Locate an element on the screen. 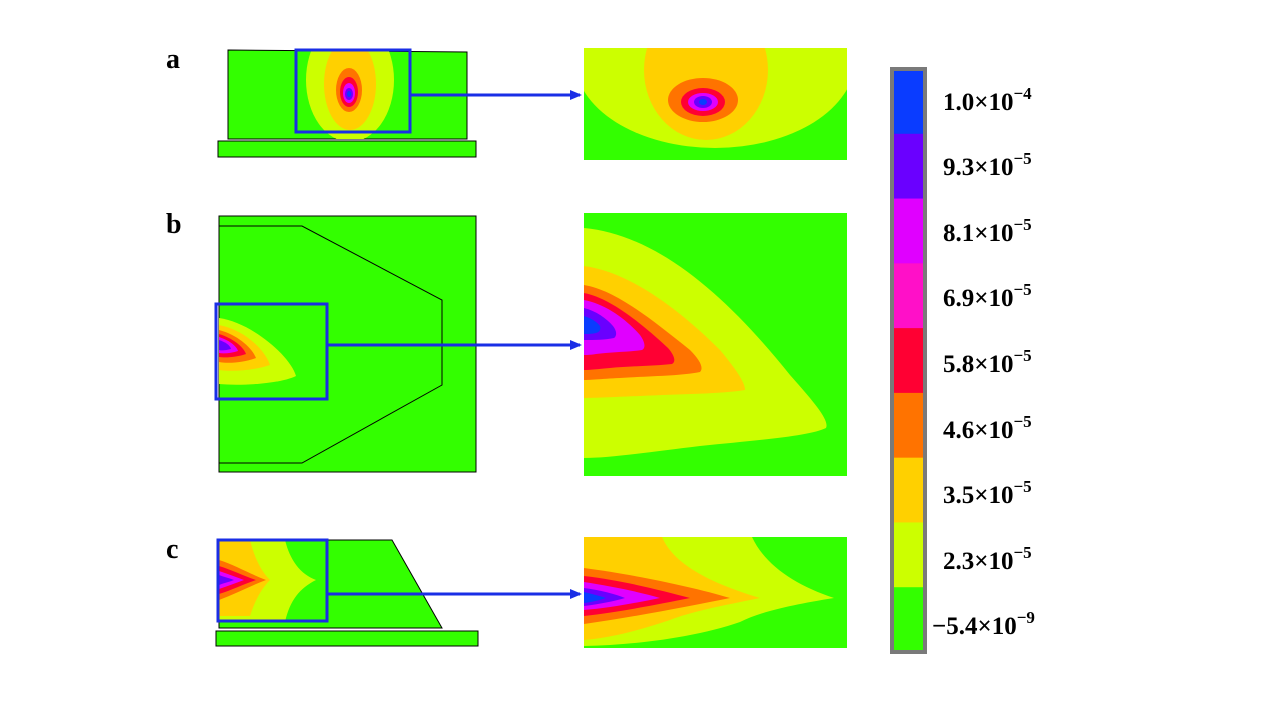 This screenshot has height=720, width=1280. panel-b-inner-outline is located at coordinates (331, 344).